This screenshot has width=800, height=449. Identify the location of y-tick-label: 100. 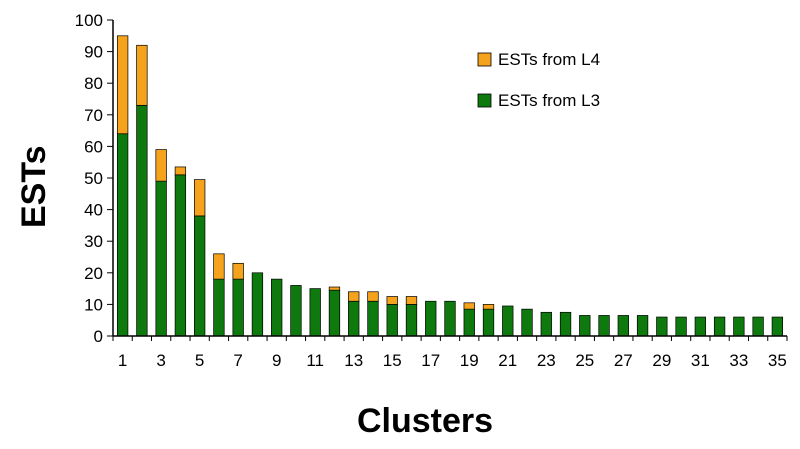
(89, 20).